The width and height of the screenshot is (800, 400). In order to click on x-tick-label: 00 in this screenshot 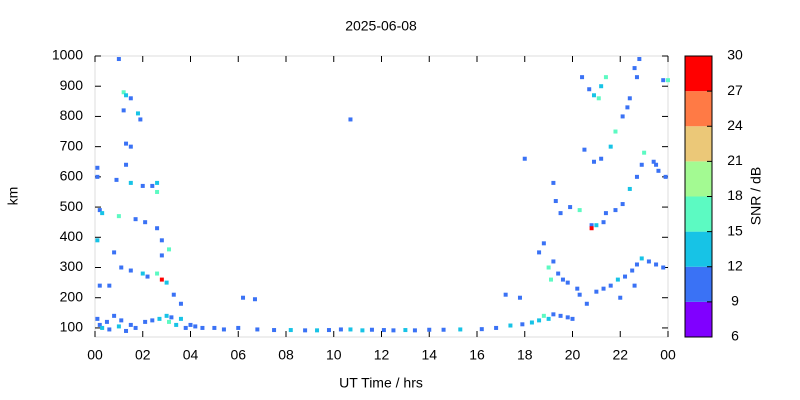, I will do `click(668, 355)`.